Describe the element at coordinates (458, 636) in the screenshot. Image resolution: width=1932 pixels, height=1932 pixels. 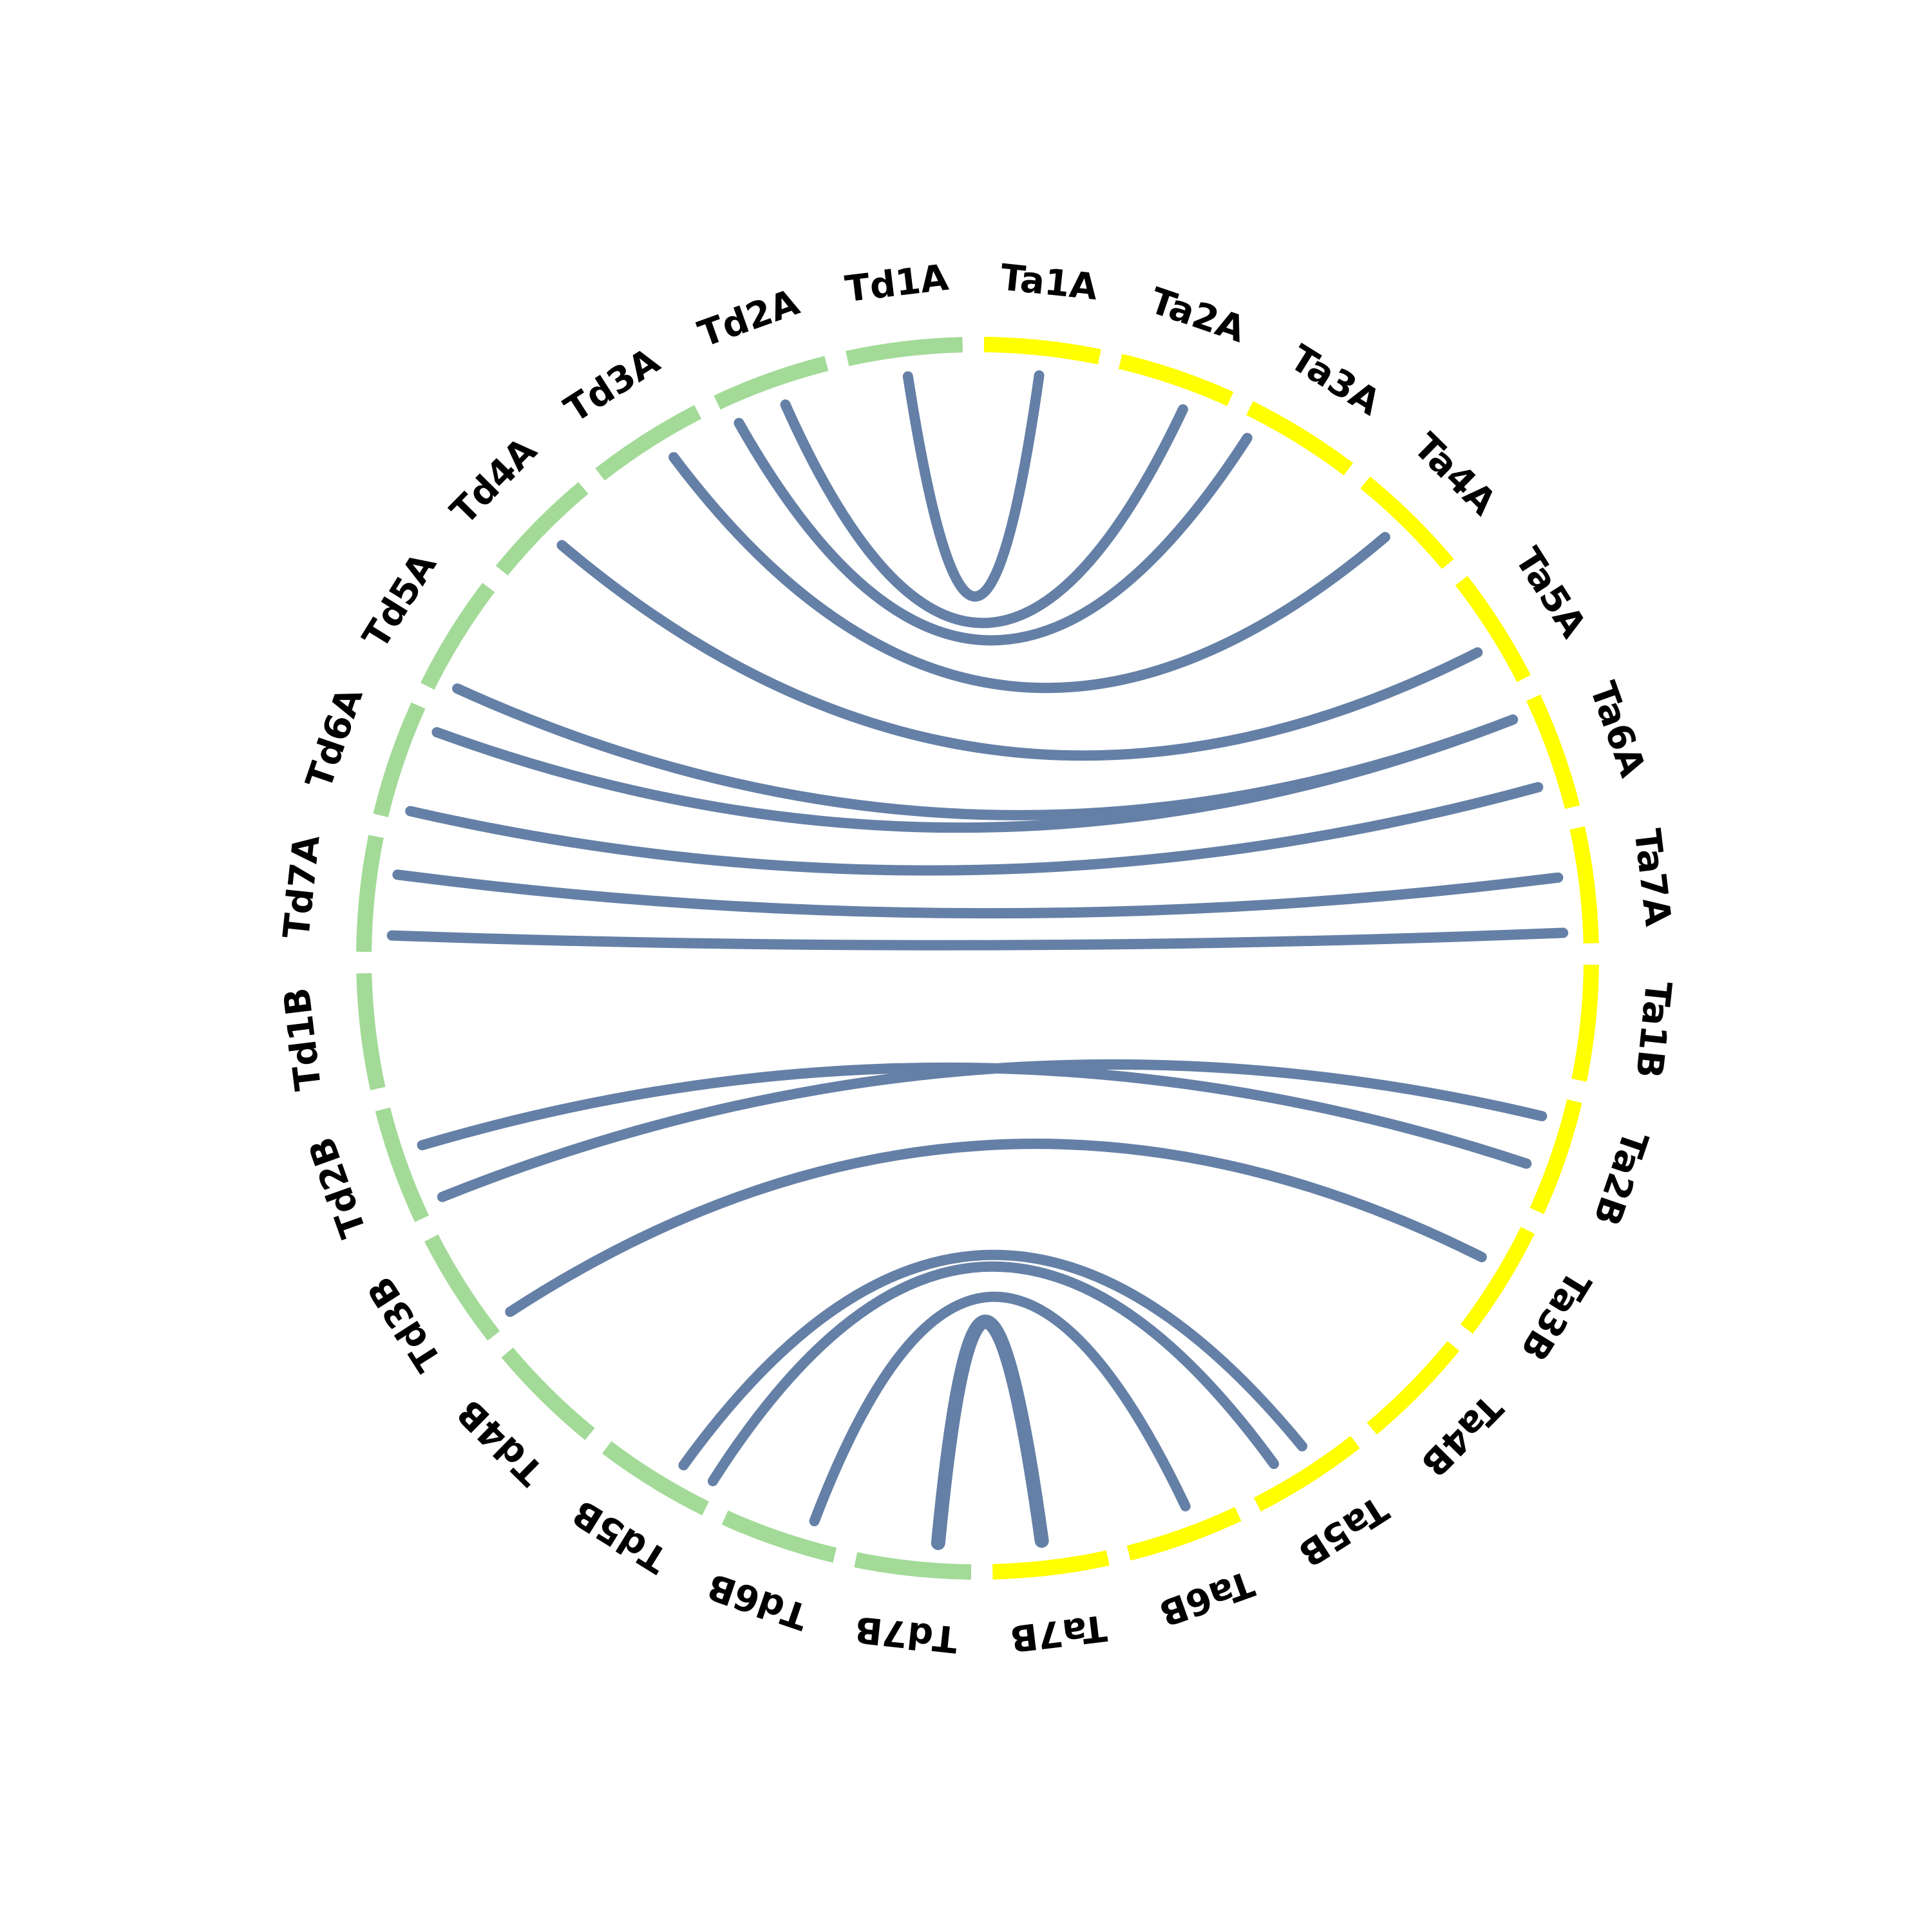
I see `segment-td5a` at that location.